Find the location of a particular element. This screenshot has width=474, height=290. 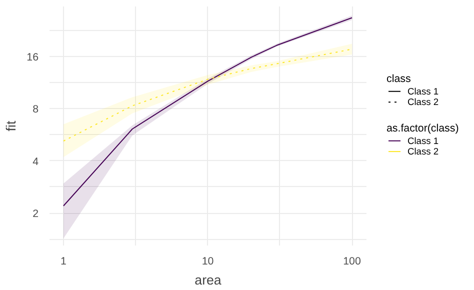

legend-title: class is located at coordinates (398, 79).